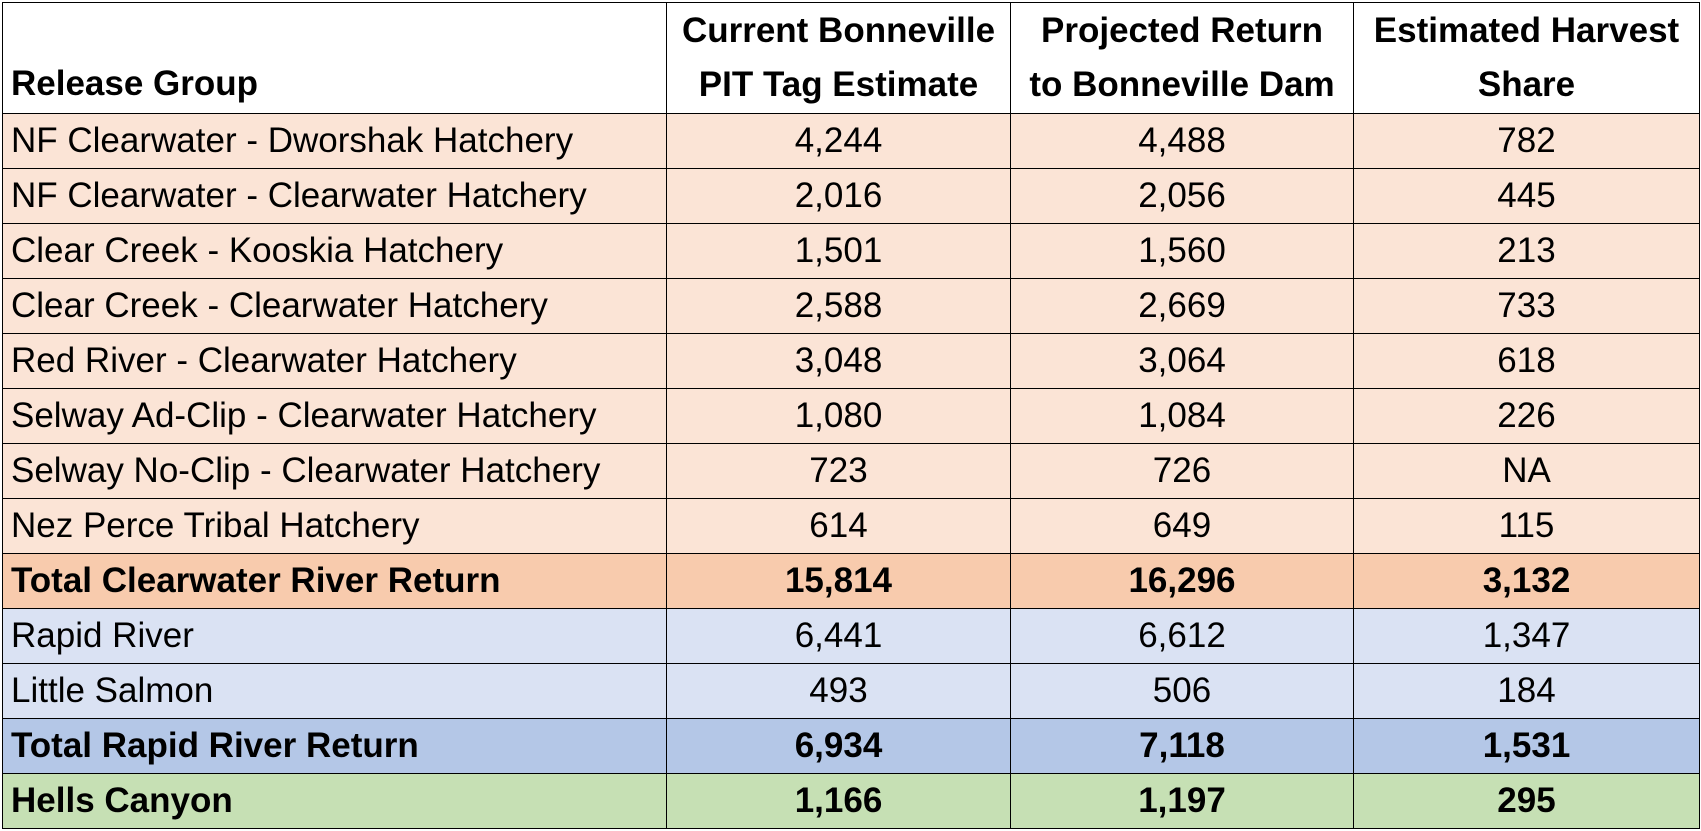 Image resolution: width=1701 pixels, height=831 pixels. I want to click on table-row: Rapid River 6,441 6,612 1,347, so click(851, 636).